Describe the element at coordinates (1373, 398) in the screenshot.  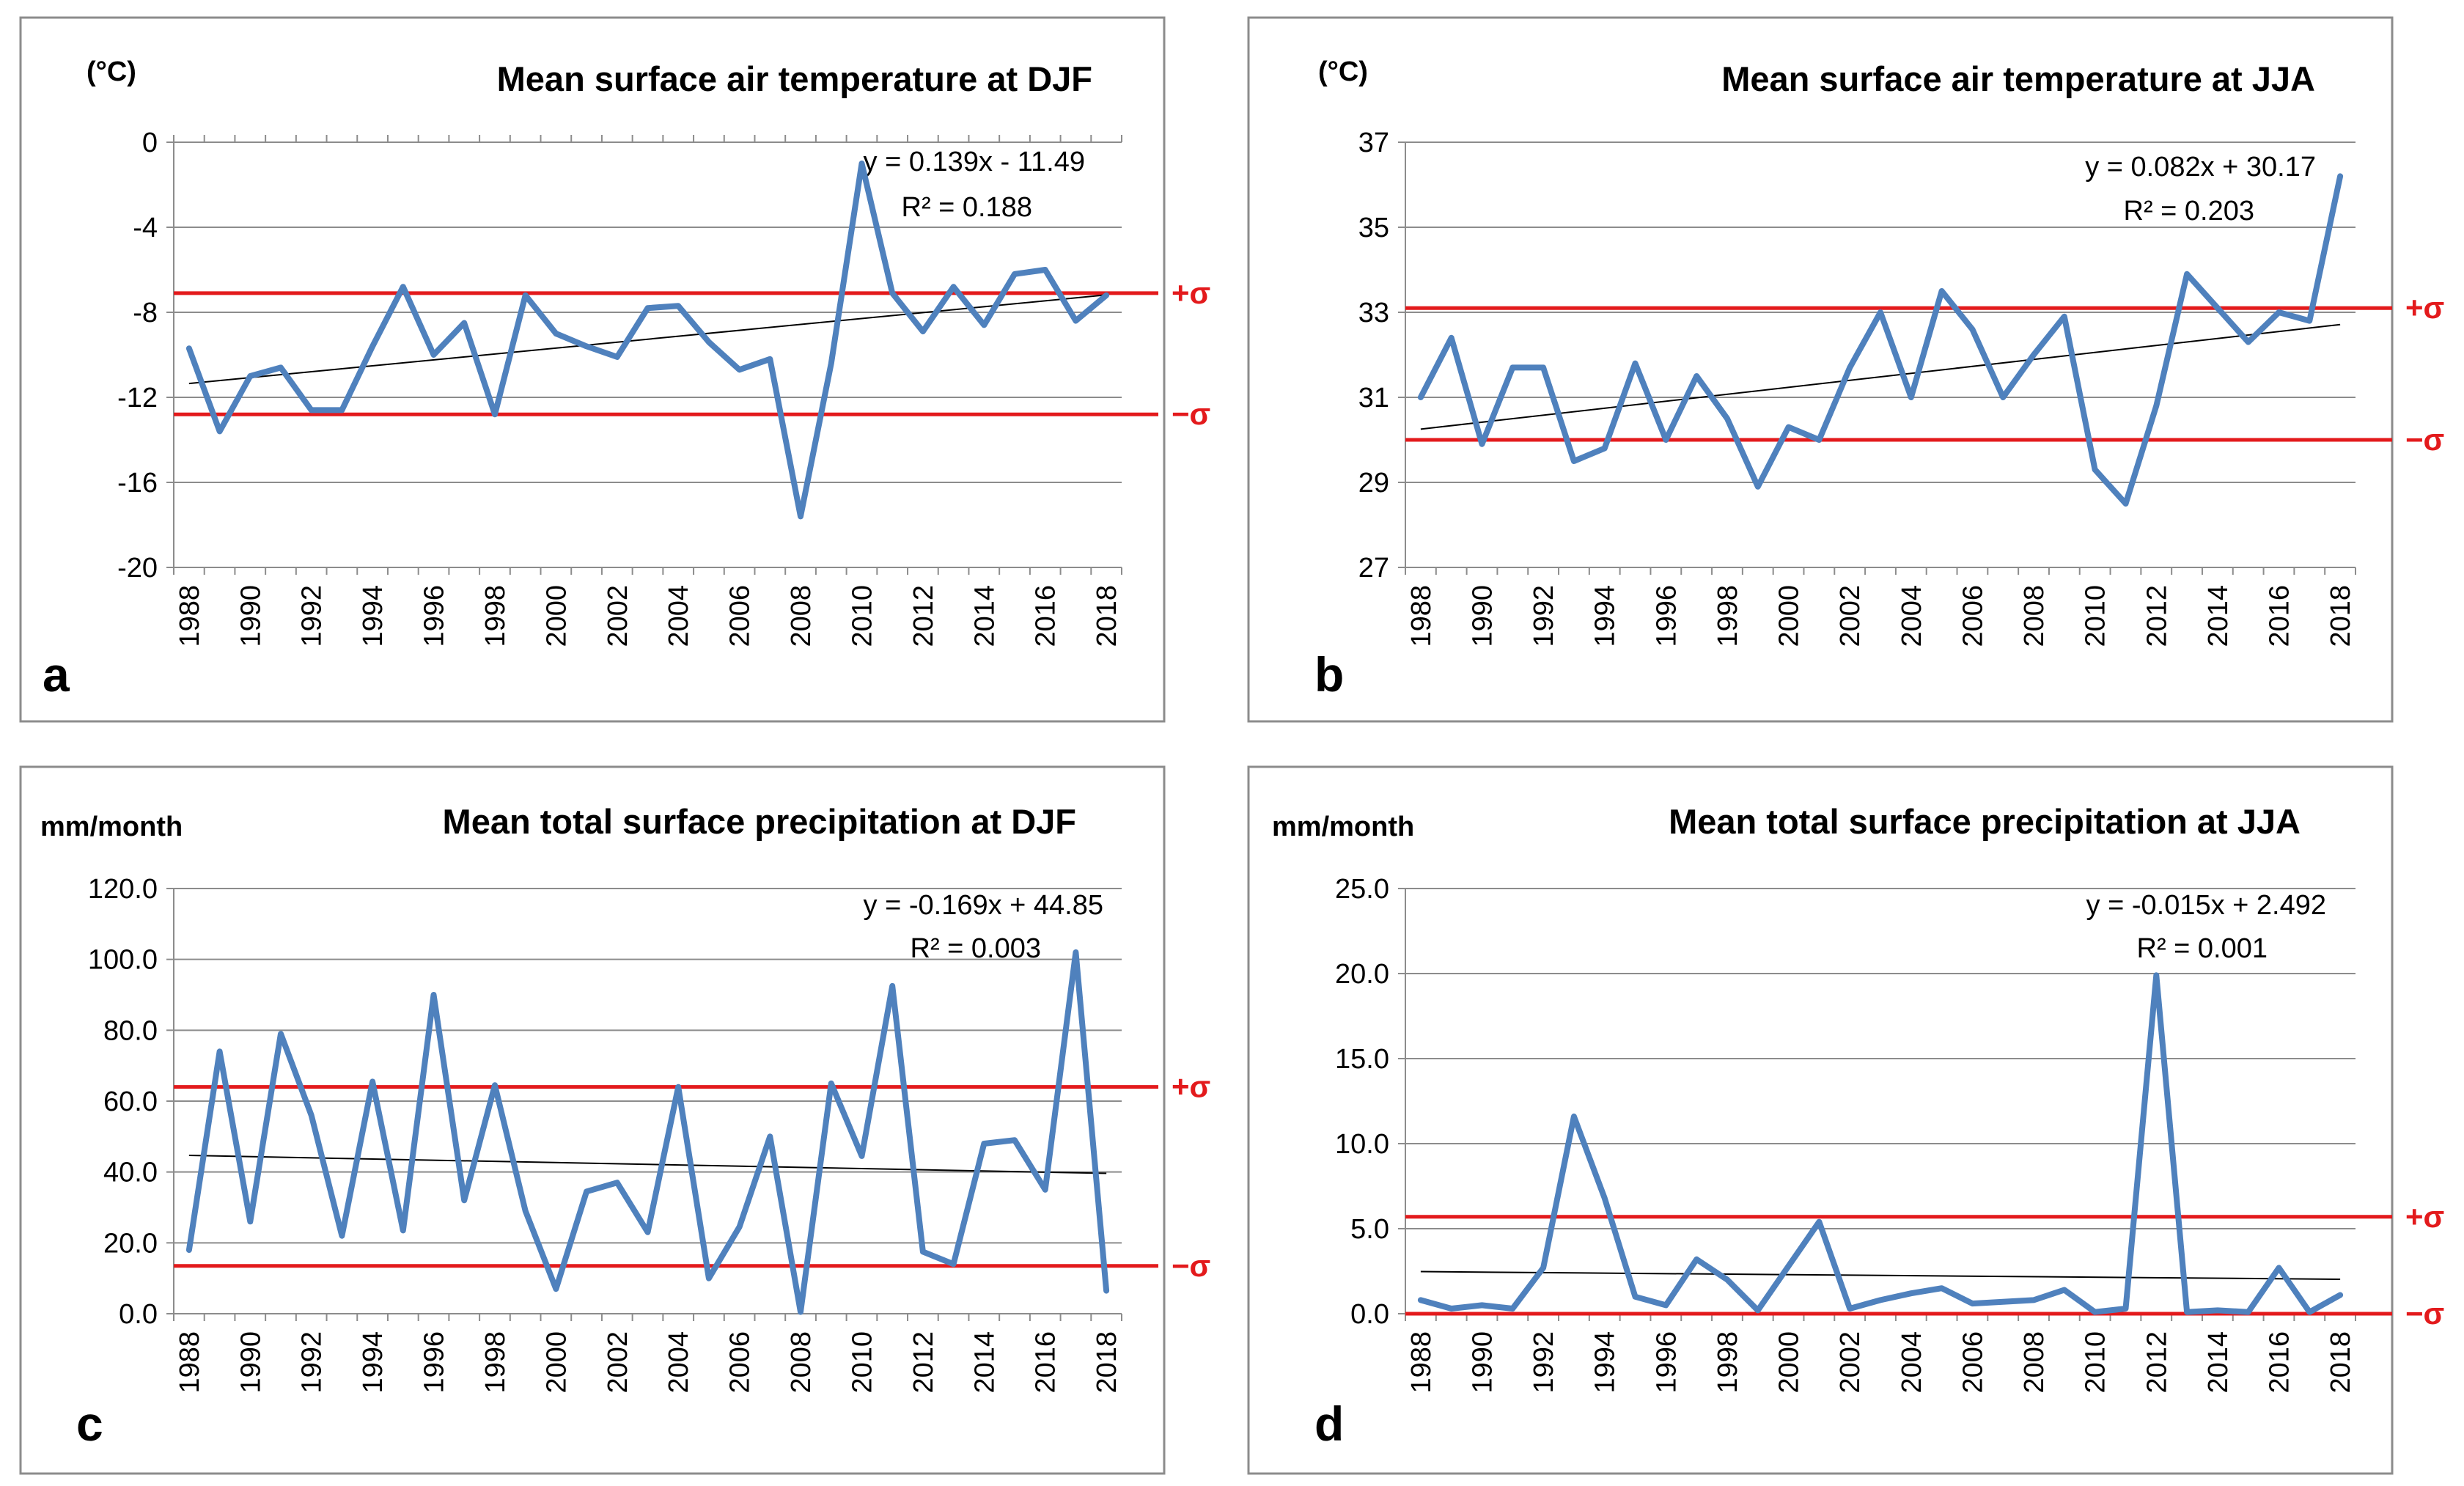
I see `y-tick-label: 31` at that location.